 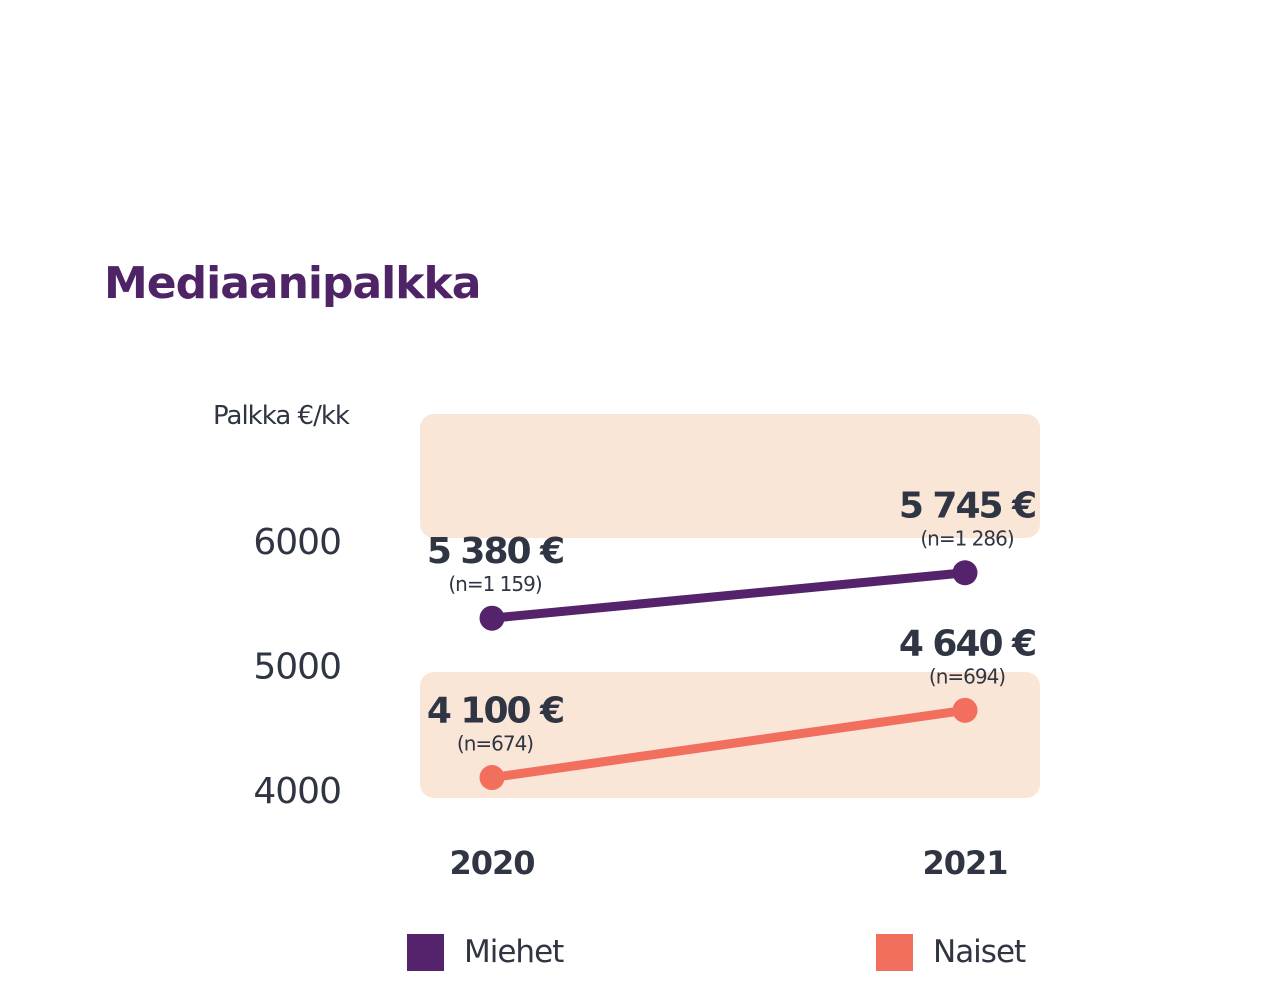 What do you see at coordinates (979, 952) in the screenshot?
I see `legend-label-naiset: Naiset` at bounding box center [979, 952].